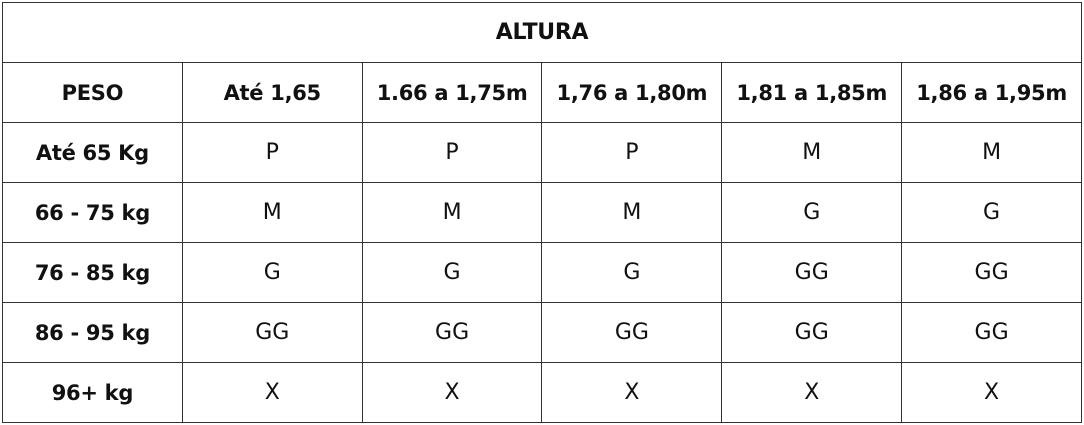  What do you see at coordinates (92, 272) in the screenshot?
I see `row-header: 76 - 85 kg` at bounding box center [92, 272].